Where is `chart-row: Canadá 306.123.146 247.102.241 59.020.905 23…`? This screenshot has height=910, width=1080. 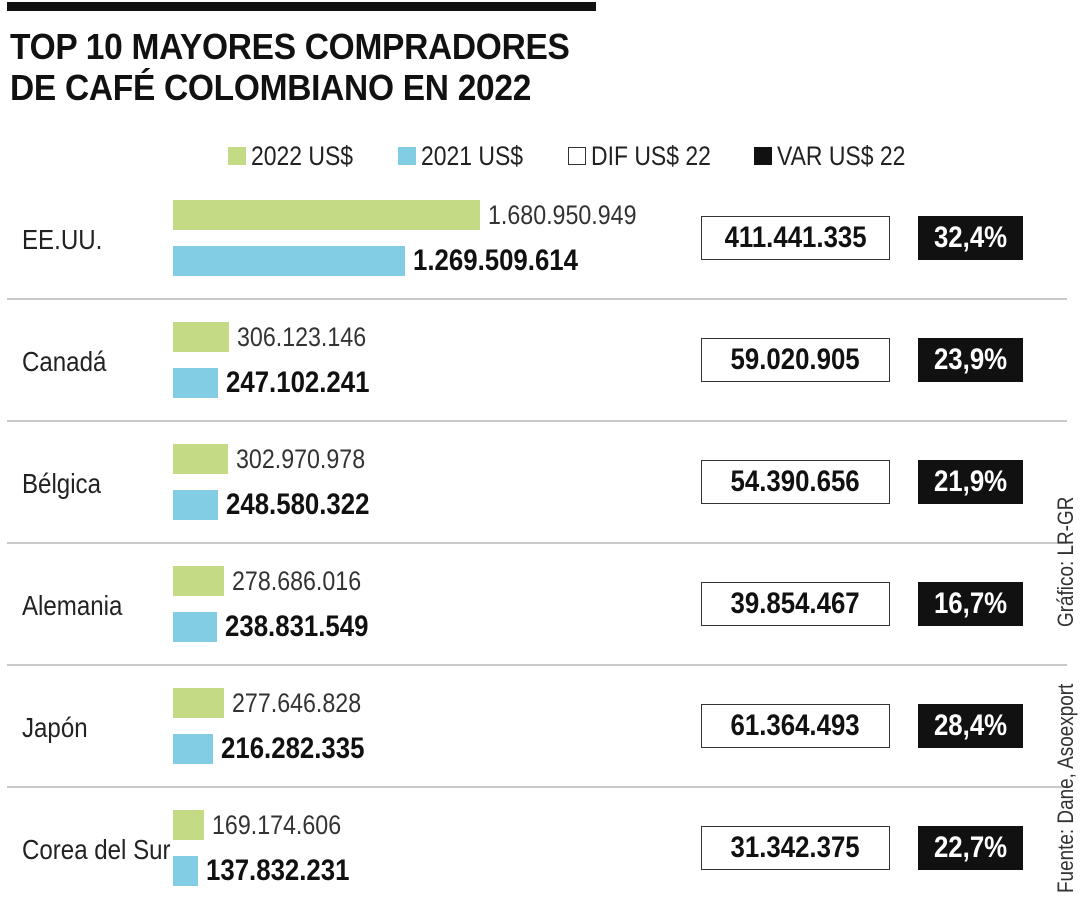 chart-row: Canadá 306.123.146 247.102.241 59.020.905 23… is located at coordinates (540, 361).